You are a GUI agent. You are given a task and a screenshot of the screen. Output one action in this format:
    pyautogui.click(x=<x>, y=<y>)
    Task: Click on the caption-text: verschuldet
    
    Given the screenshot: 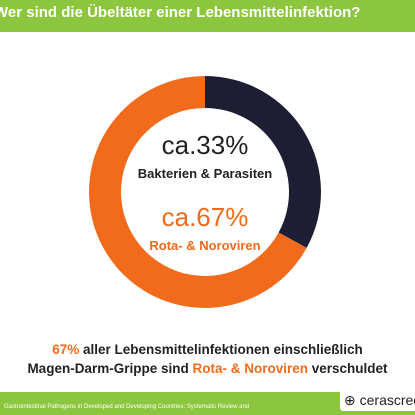 What is the action you would take?
    pyautogui.click(x=349, y=368)
    